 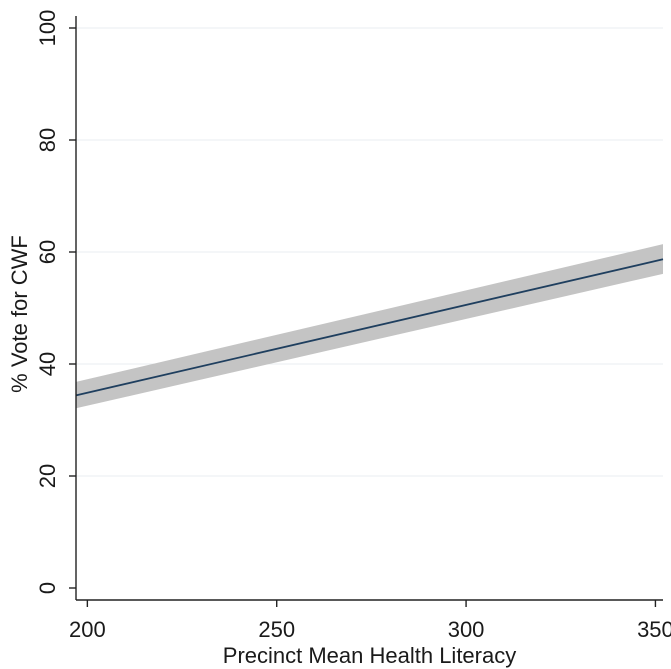 I want to click on y-tick-label: 20, so click(x=47, y=476).